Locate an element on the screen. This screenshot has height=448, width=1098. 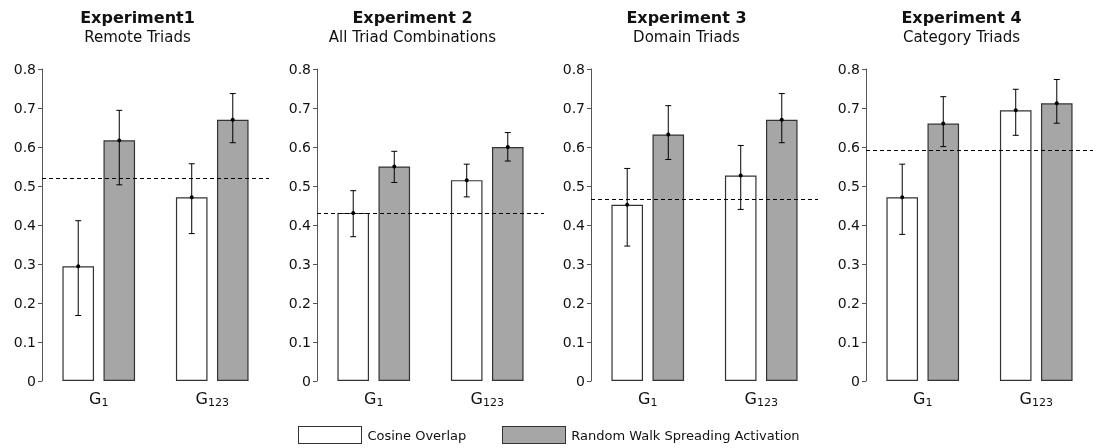
legend-label: Cosine Overlap is located at coordinates (417, 435).